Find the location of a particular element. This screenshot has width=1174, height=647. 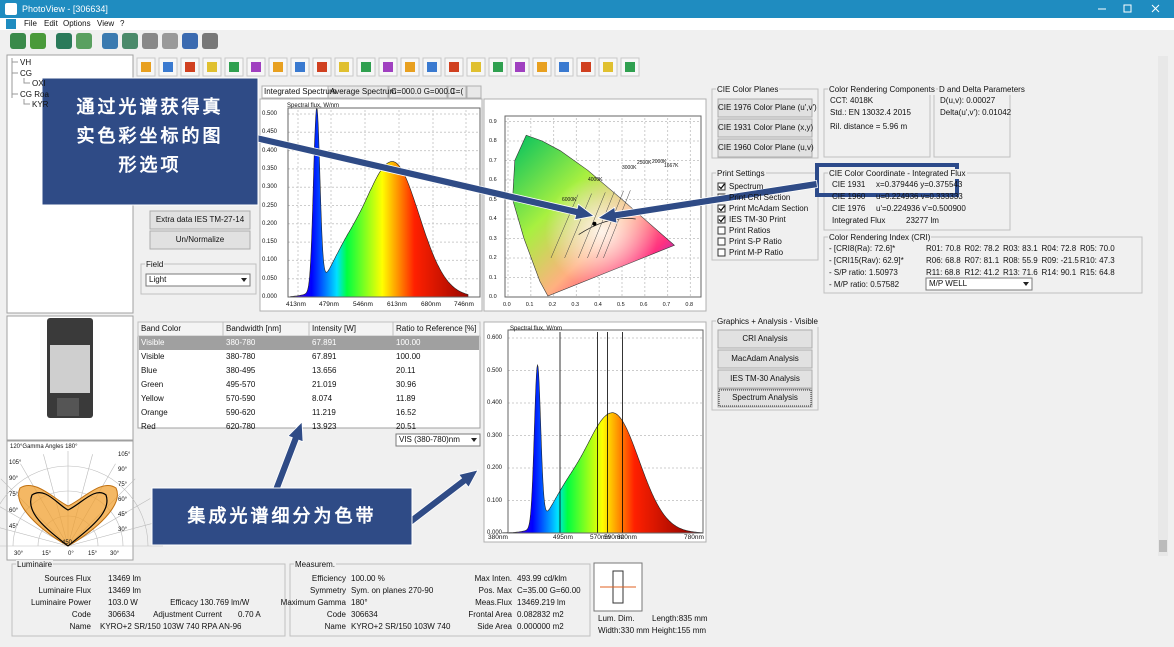

tab-label: Integrated Spectrum is located at coordinates (300, 91).